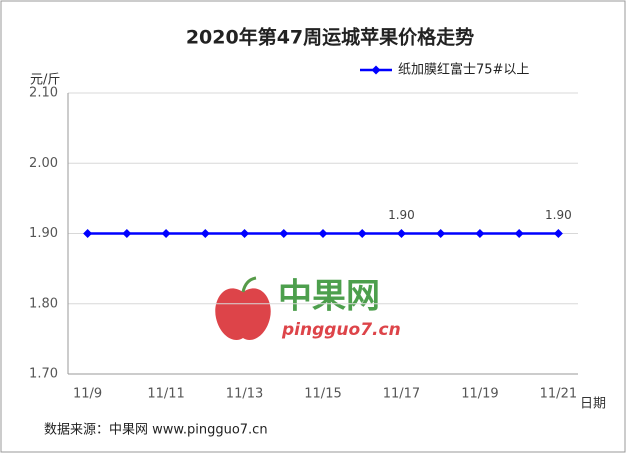 The width and height of the screenshot is (626, 453). Describe the element at coordinates (401, 394) in the screenshot. I see `x-tick-label: 11/17` at that location.